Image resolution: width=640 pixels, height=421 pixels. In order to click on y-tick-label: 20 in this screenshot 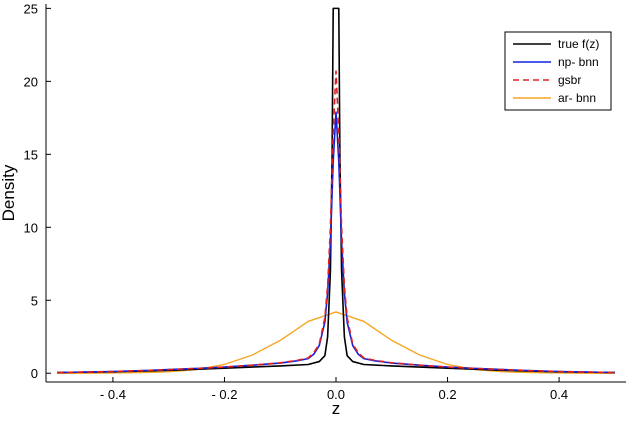, I will do `click(31, 81)`.